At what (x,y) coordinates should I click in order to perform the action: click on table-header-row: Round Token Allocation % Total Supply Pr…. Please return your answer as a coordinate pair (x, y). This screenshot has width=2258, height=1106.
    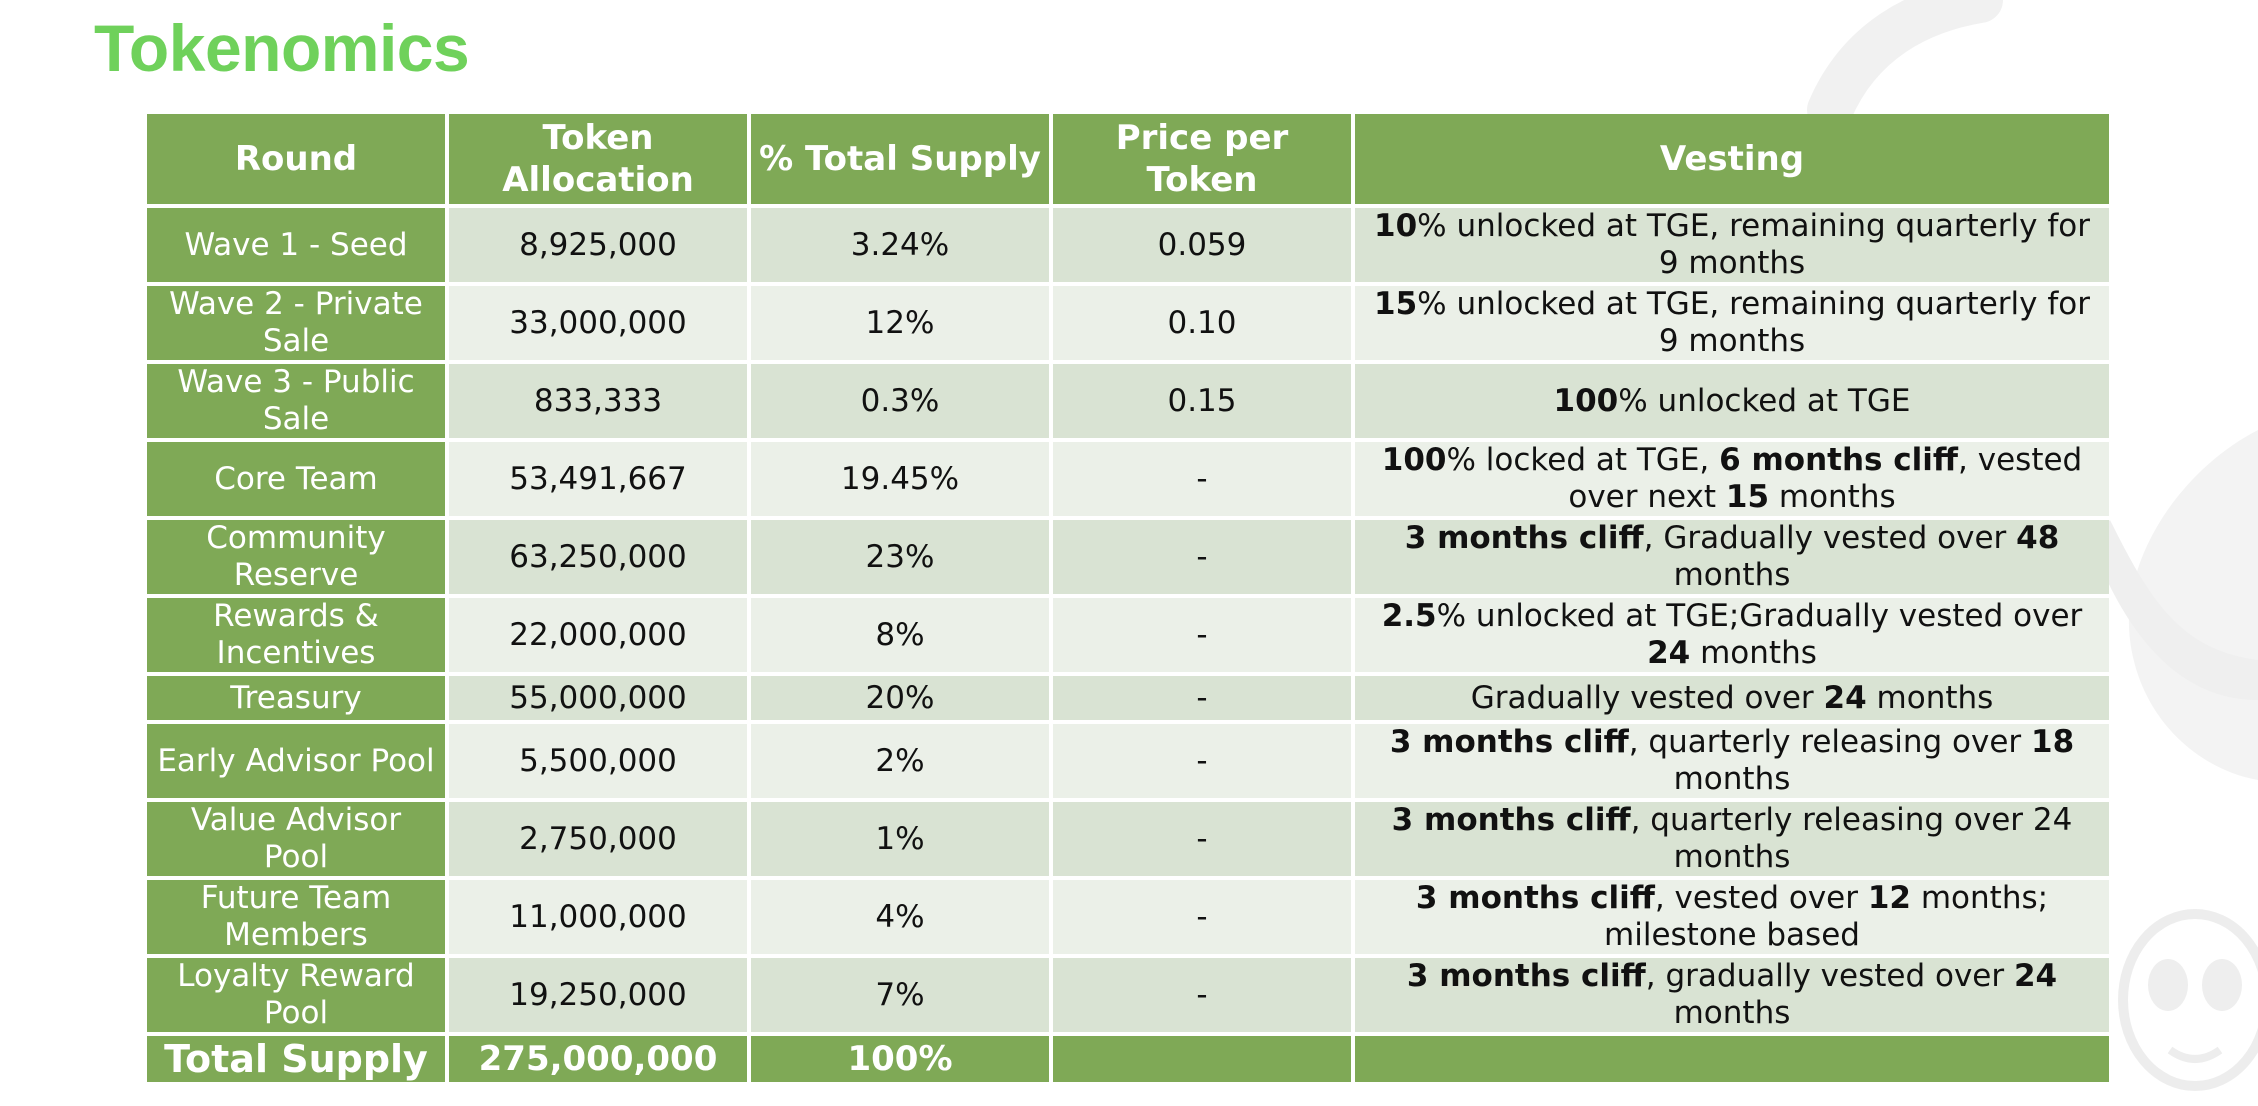
    Looking at the image, I should click on (1128, 159).